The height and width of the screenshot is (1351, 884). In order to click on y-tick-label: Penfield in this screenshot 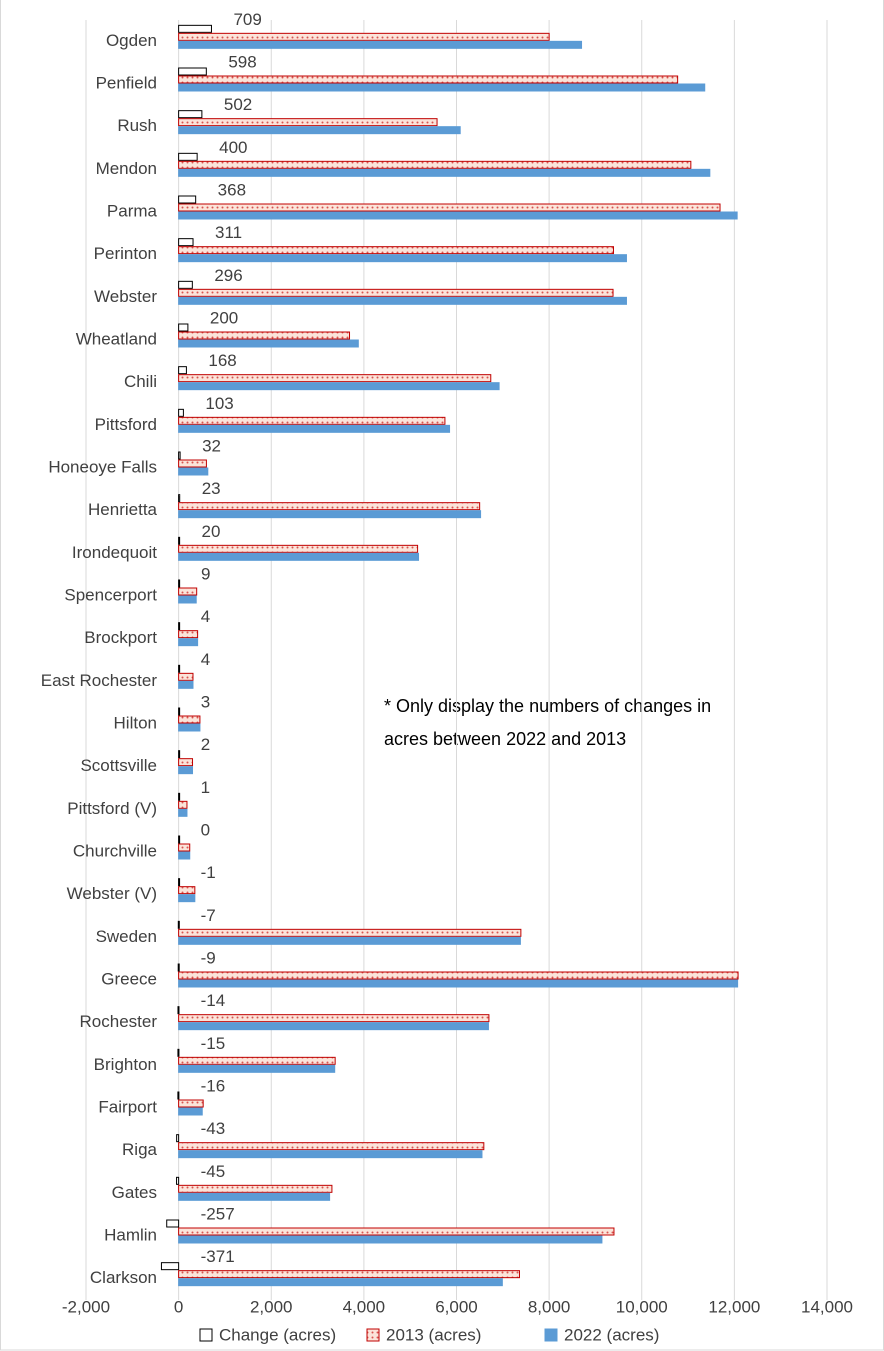, I will do `click(126, 82)`.